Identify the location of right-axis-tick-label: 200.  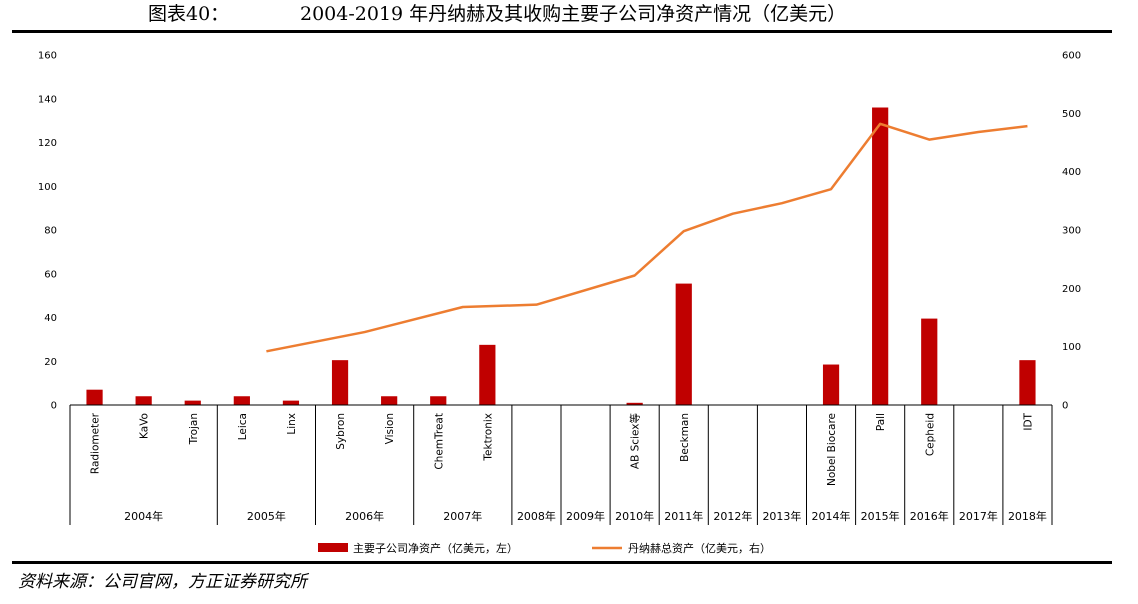
(1071, 289).